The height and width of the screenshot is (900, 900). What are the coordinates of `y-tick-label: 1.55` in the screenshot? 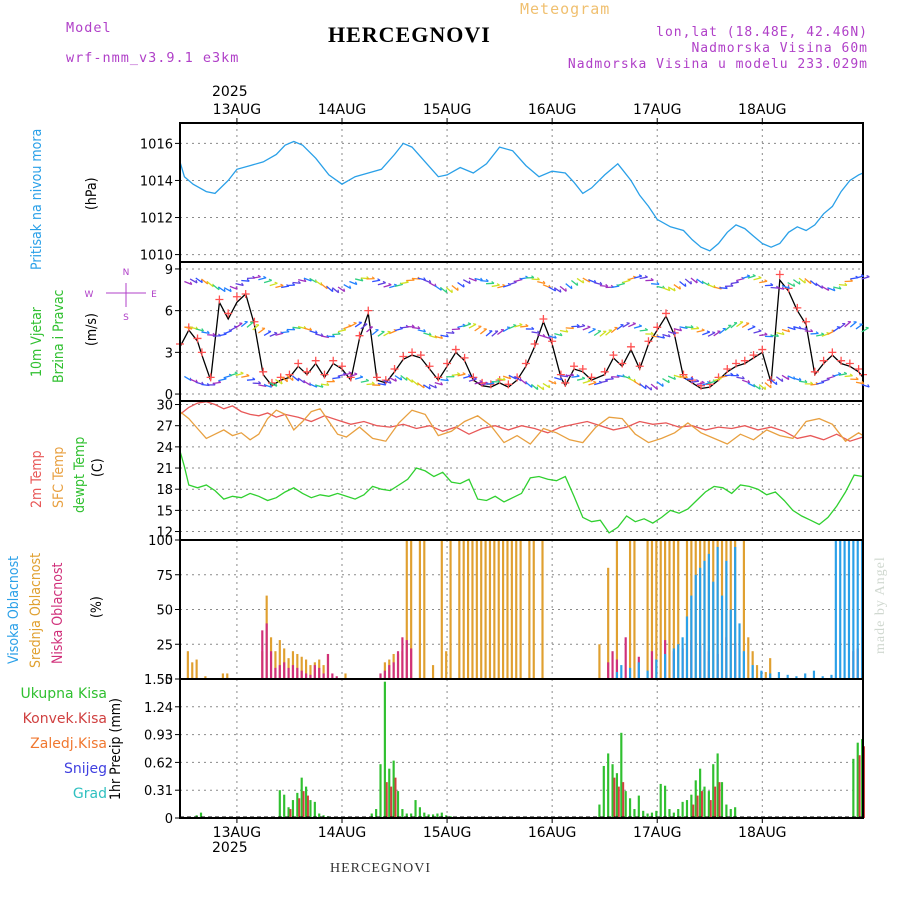 It's located at (158, 680).